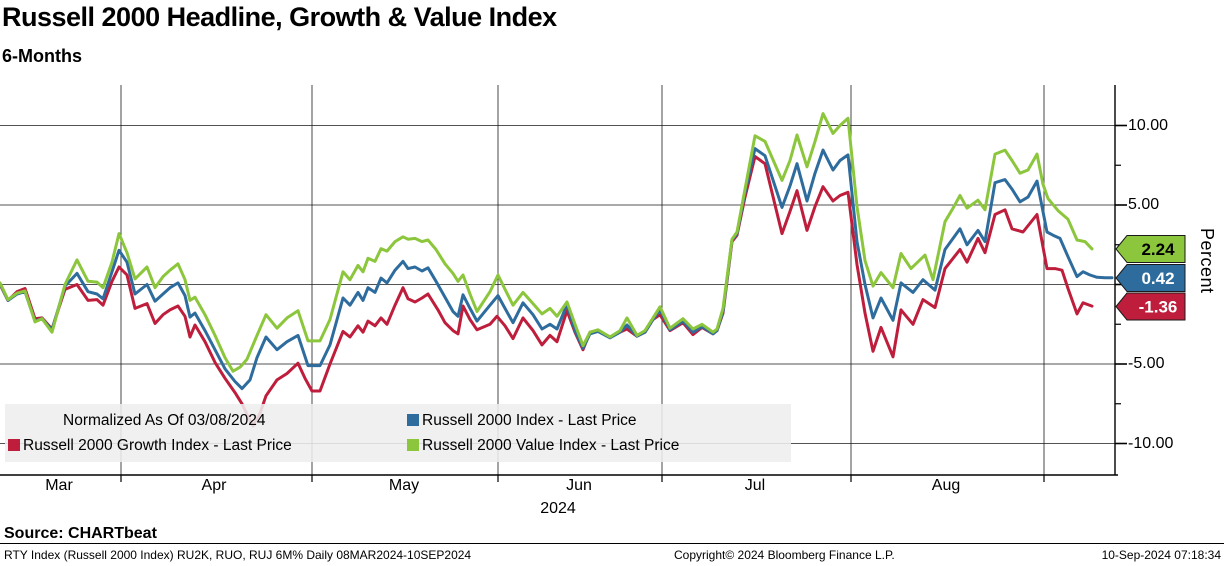 This screenshot has width=1224, height=566. What do you see at coordinates (612, 554) in the screenshot?
I see `footer-divider` at bounding box center [612, 554].